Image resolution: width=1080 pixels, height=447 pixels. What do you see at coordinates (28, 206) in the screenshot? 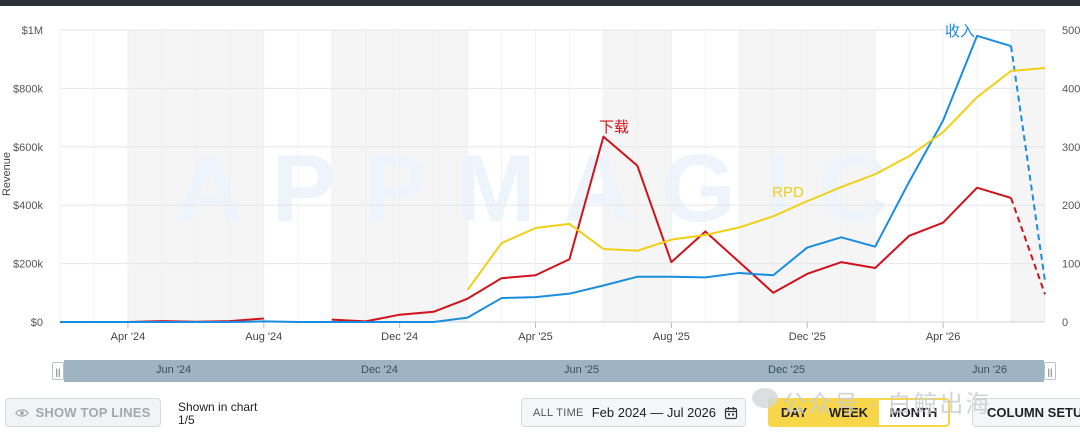
I see `y-left-tick-label: $400k` at bounding box center [28, 206].